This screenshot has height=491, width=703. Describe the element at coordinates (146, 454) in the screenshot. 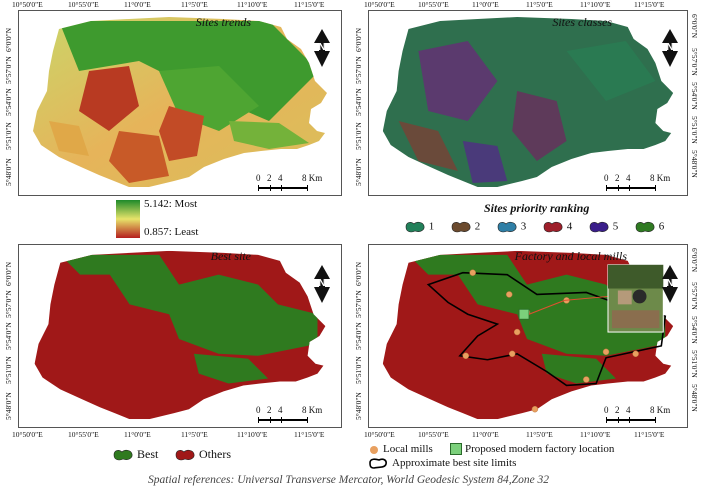

I see `best-legend-label: Best` at that location.